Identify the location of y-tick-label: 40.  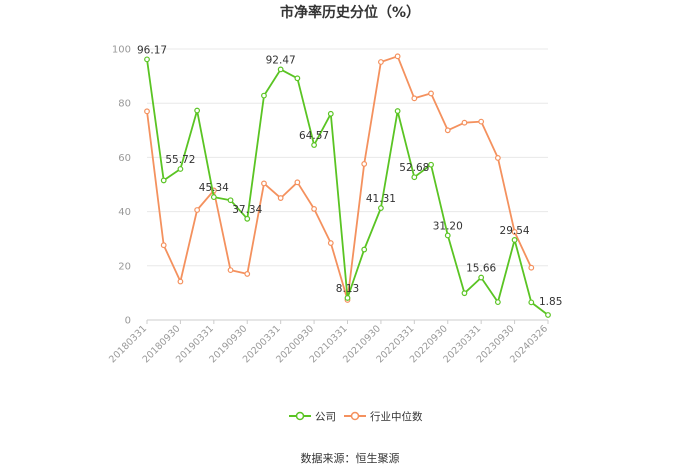
(124, 212).